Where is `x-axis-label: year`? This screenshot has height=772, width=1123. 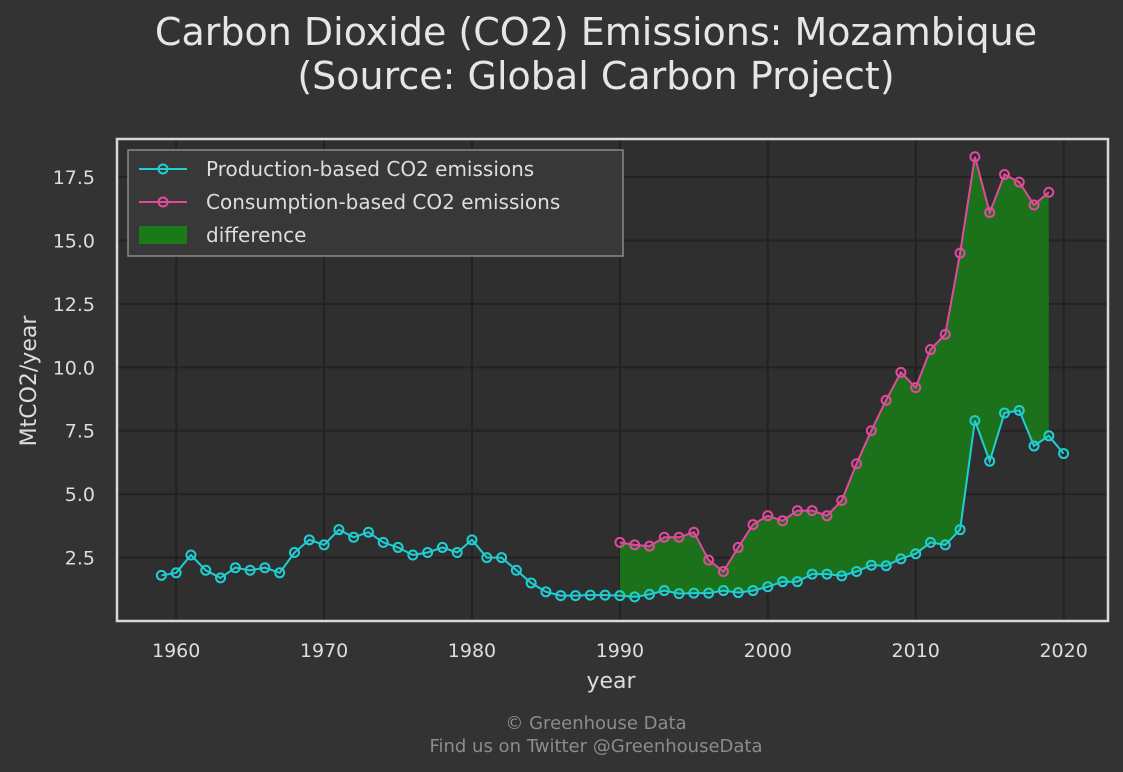
x-axis-label: year is located at coordinates (611, 681).